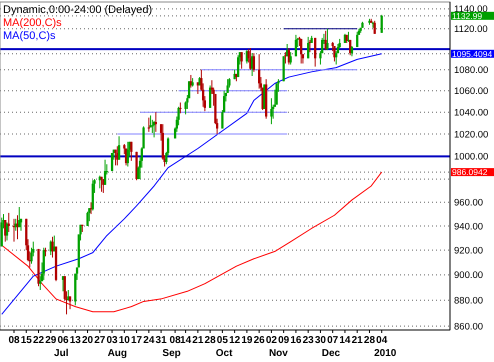  I want to click on y-tick-label: 900.00, so click(469, 276).